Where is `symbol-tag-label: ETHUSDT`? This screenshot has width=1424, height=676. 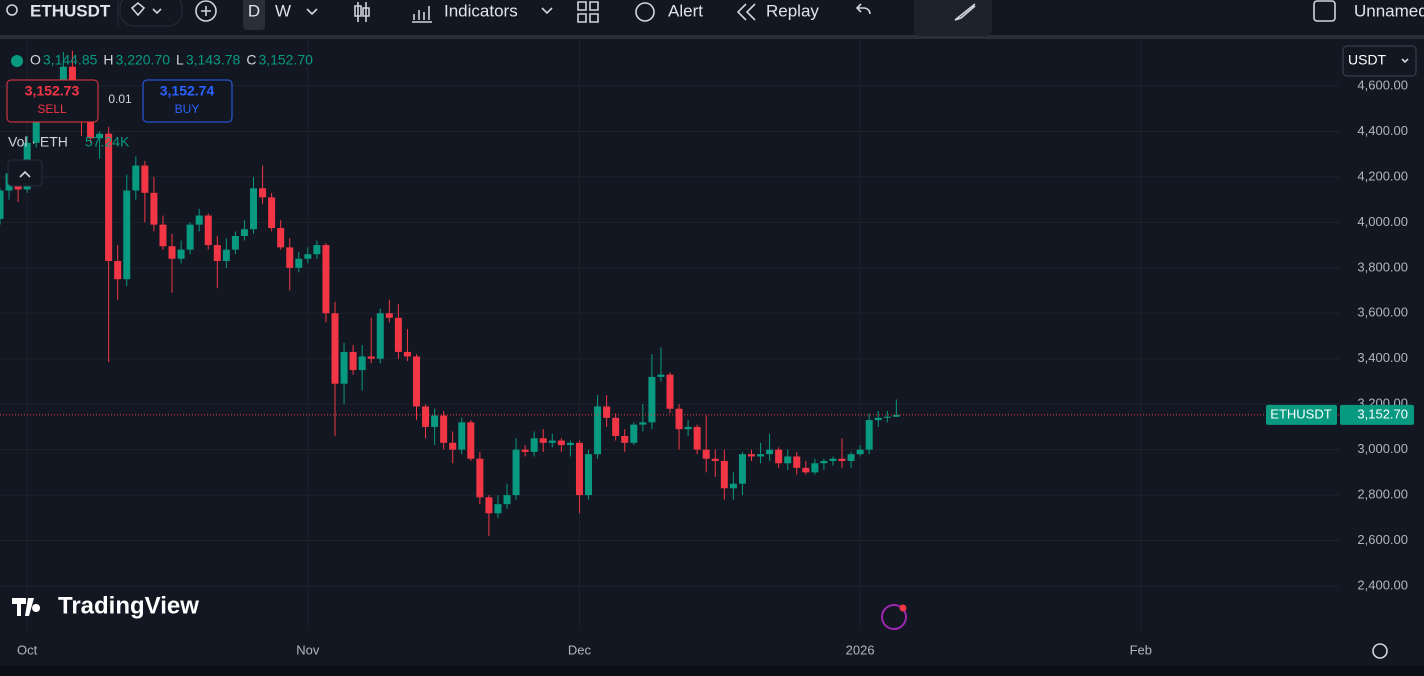
symbol-tag-label: ETHUSDT is located at coordinates (1300, 413).